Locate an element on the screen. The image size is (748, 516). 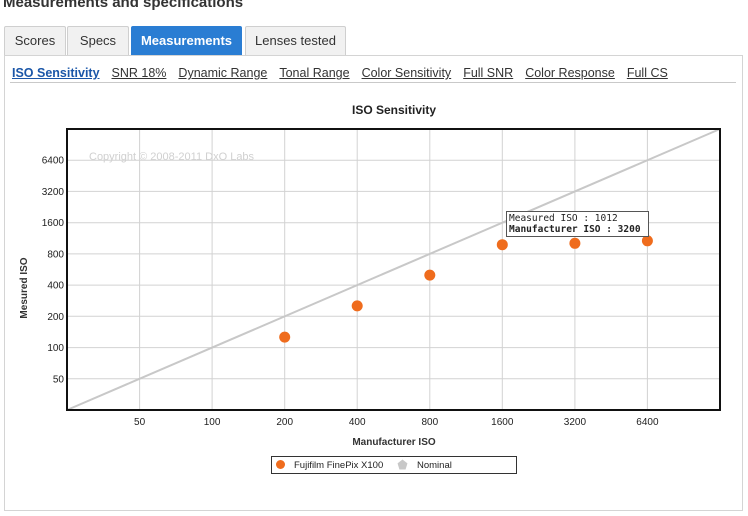
tab-measurements: Measurements is located at coordinates (186, 41).